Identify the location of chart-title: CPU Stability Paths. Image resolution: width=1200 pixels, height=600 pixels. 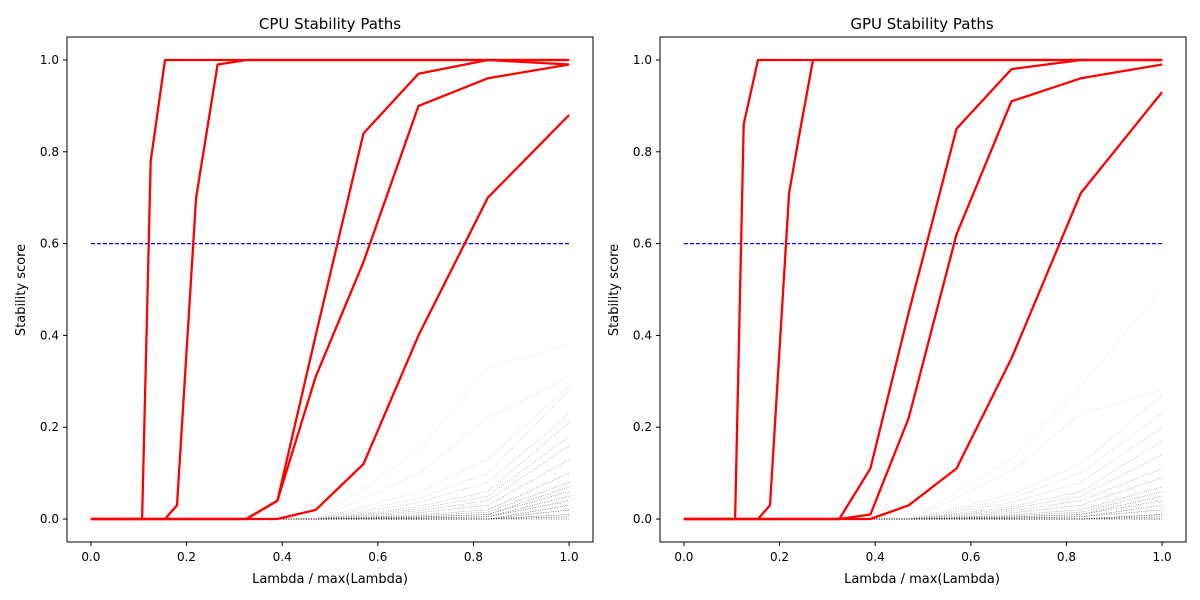
(330, 24).